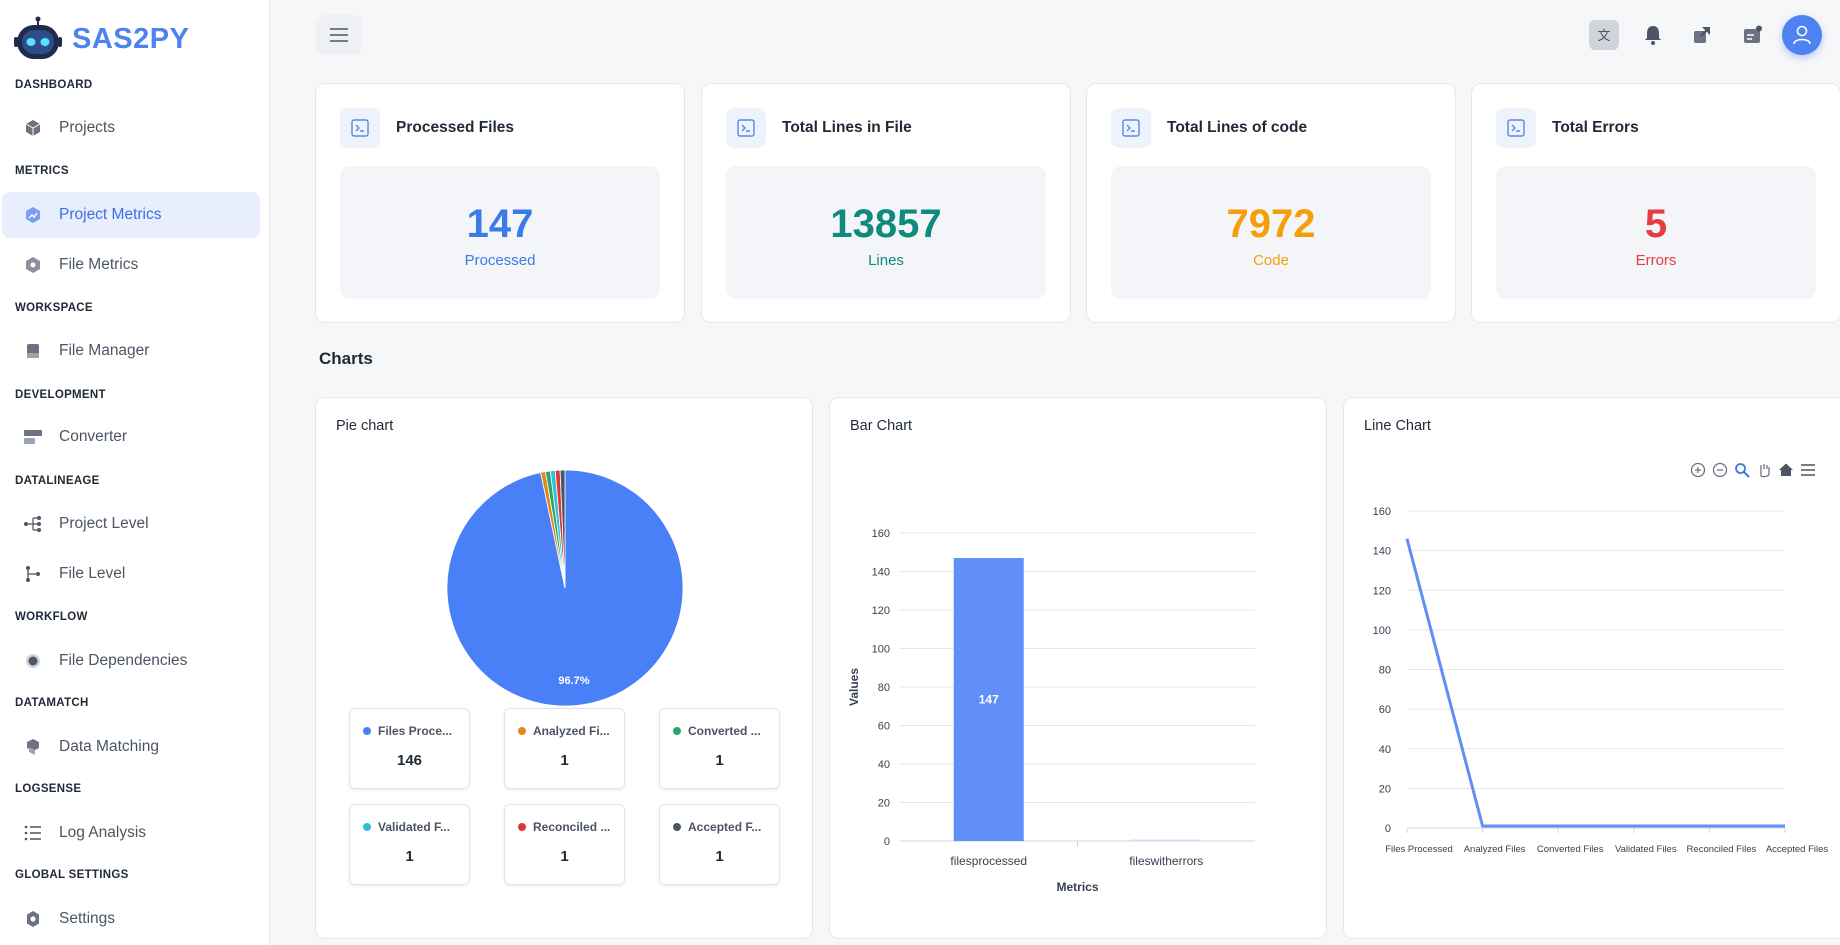 This screenshot has height=945, width=1840. I want to click on legend-item-validated-files: Validated F... 1, so click(409, 844).